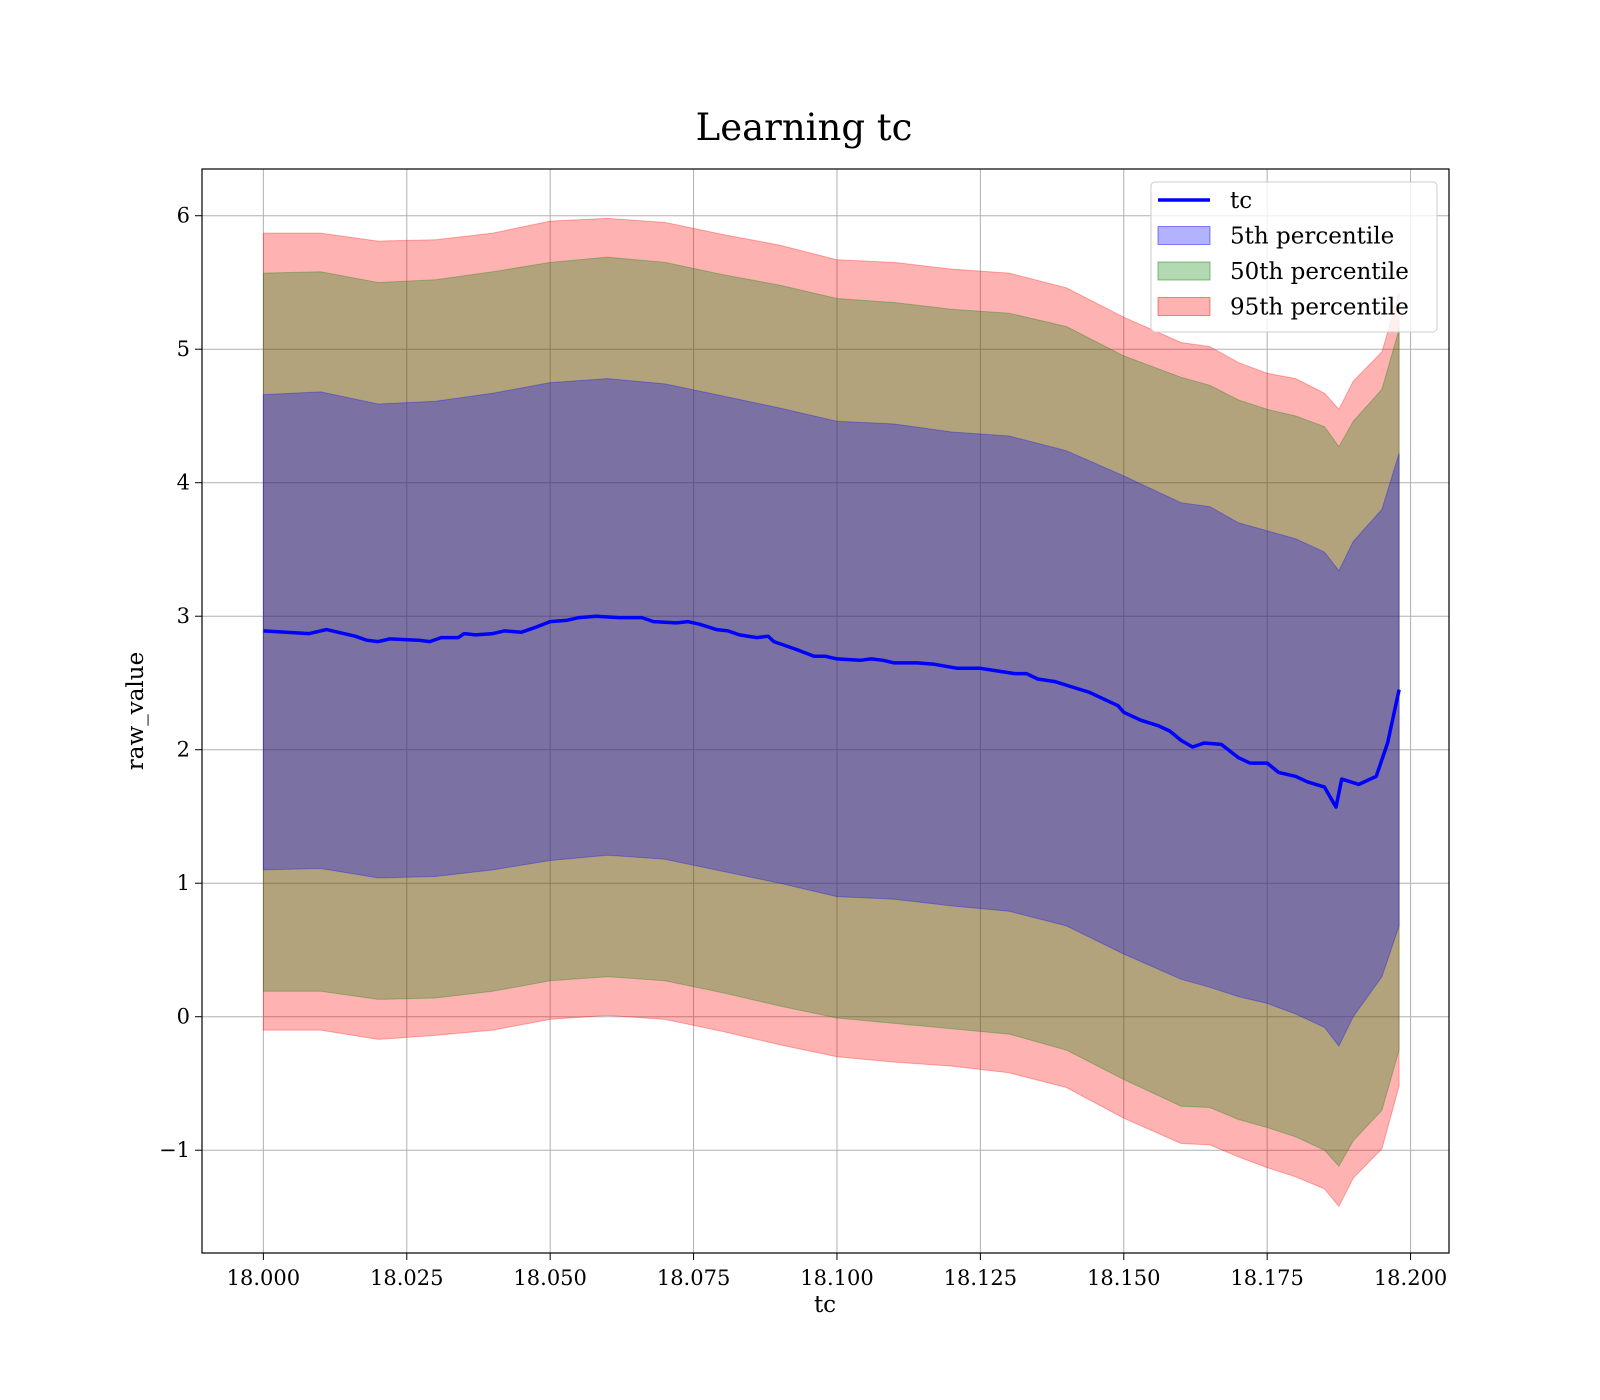 This screenshot has width=1600, height=1400. What do you see at coordinates (980, 1278) in the screenshot?
I see `x-tick-label: 18.125` at bounding box center [980, 1278].